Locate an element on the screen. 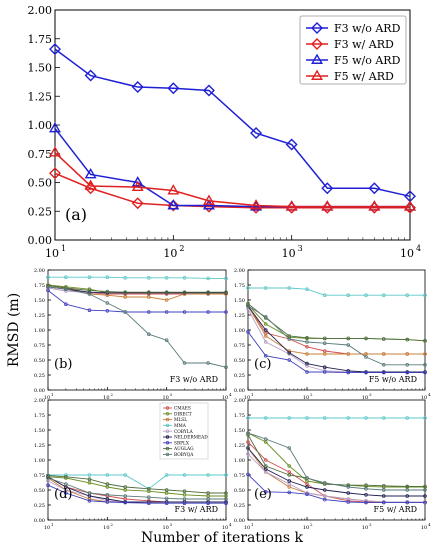 This screenshot has width=435, height=550. legend-entry: CMAES is located at coordinates (182, 409).